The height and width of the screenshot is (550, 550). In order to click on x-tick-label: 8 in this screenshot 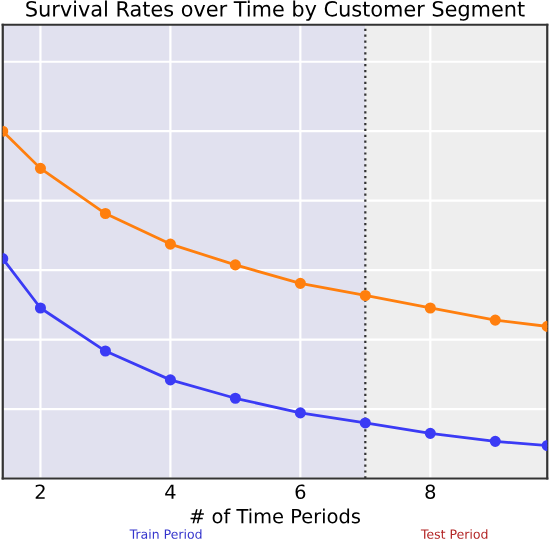, I will do `click(430, 492)`.